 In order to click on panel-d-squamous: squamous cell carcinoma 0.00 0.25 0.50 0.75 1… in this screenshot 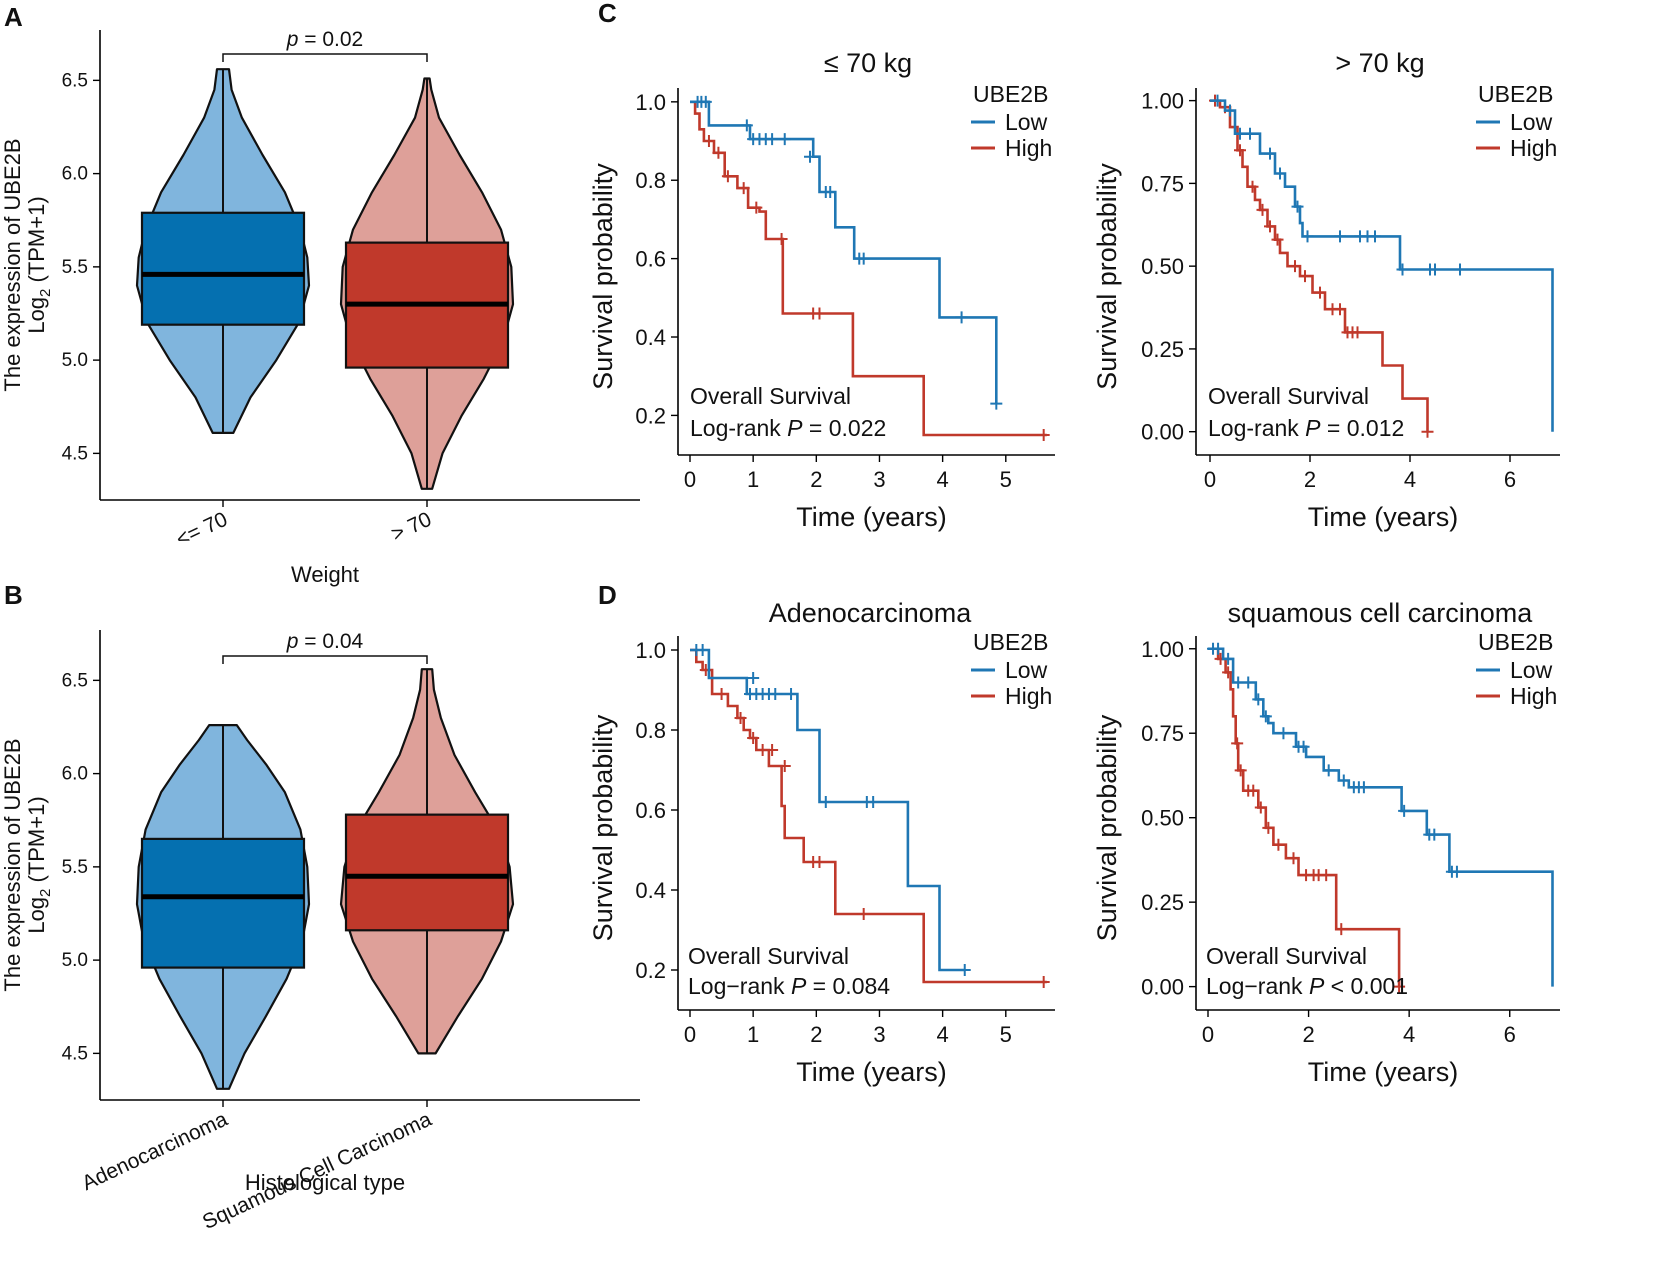, I will do `click(1326, 842)`.